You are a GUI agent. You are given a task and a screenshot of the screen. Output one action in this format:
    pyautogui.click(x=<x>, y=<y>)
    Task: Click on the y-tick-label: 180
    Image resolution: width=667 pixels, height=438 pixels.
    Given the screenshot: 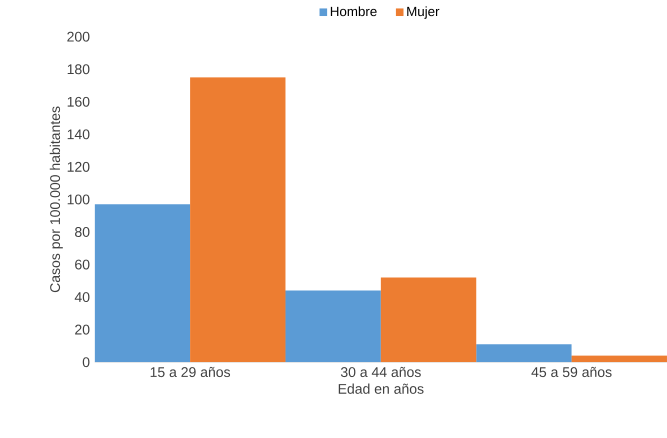 What is the action you would take?
    pyautogui.click(x=79, y=69)
    